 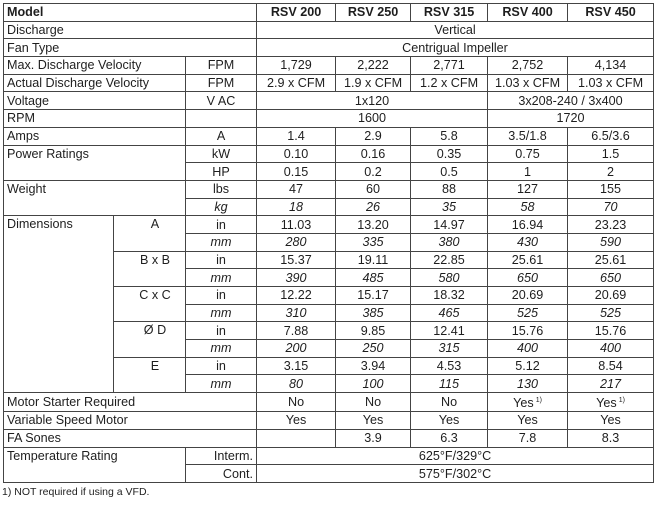 I want to click on value-cell: 0.10, so click(x=296, y=154).